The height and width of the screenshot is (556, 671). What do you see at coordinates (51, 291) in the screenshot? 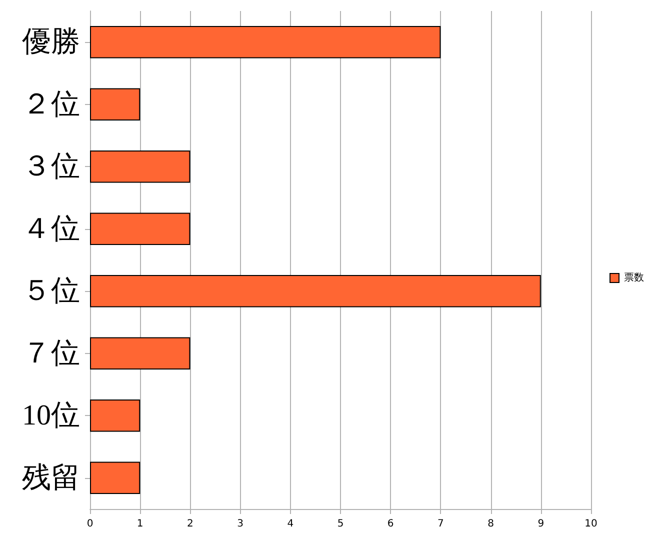
I see `y-tick-label: ５位` at bounding box center [51, 291].